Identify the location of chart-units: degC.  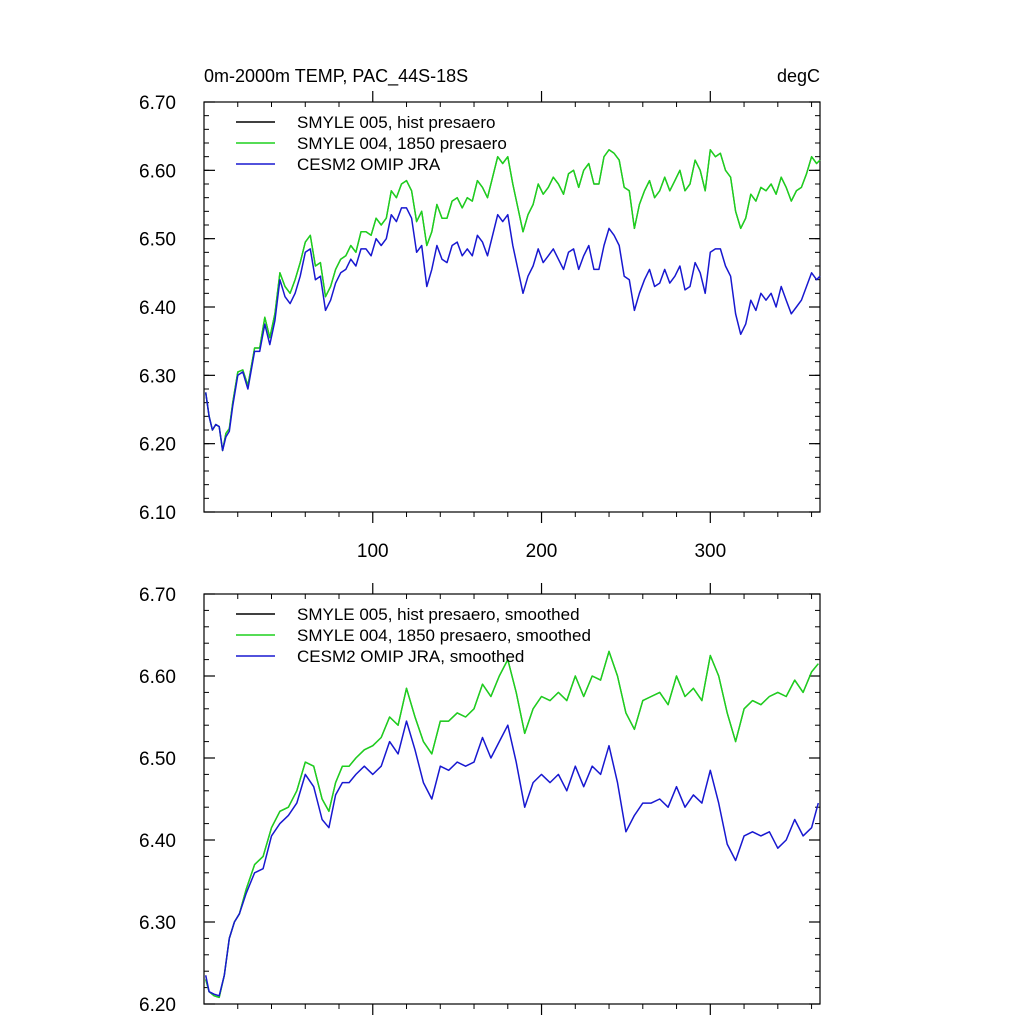
(798, 76).